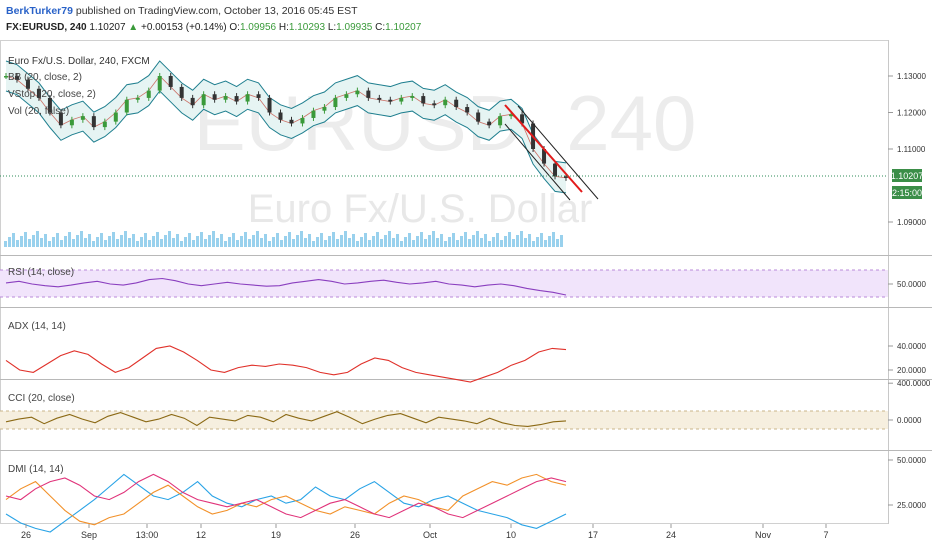 Image resolution: width=932 pixels, height=550 pixels. I want to click on x-tick-label: 26, so click(355, 535).